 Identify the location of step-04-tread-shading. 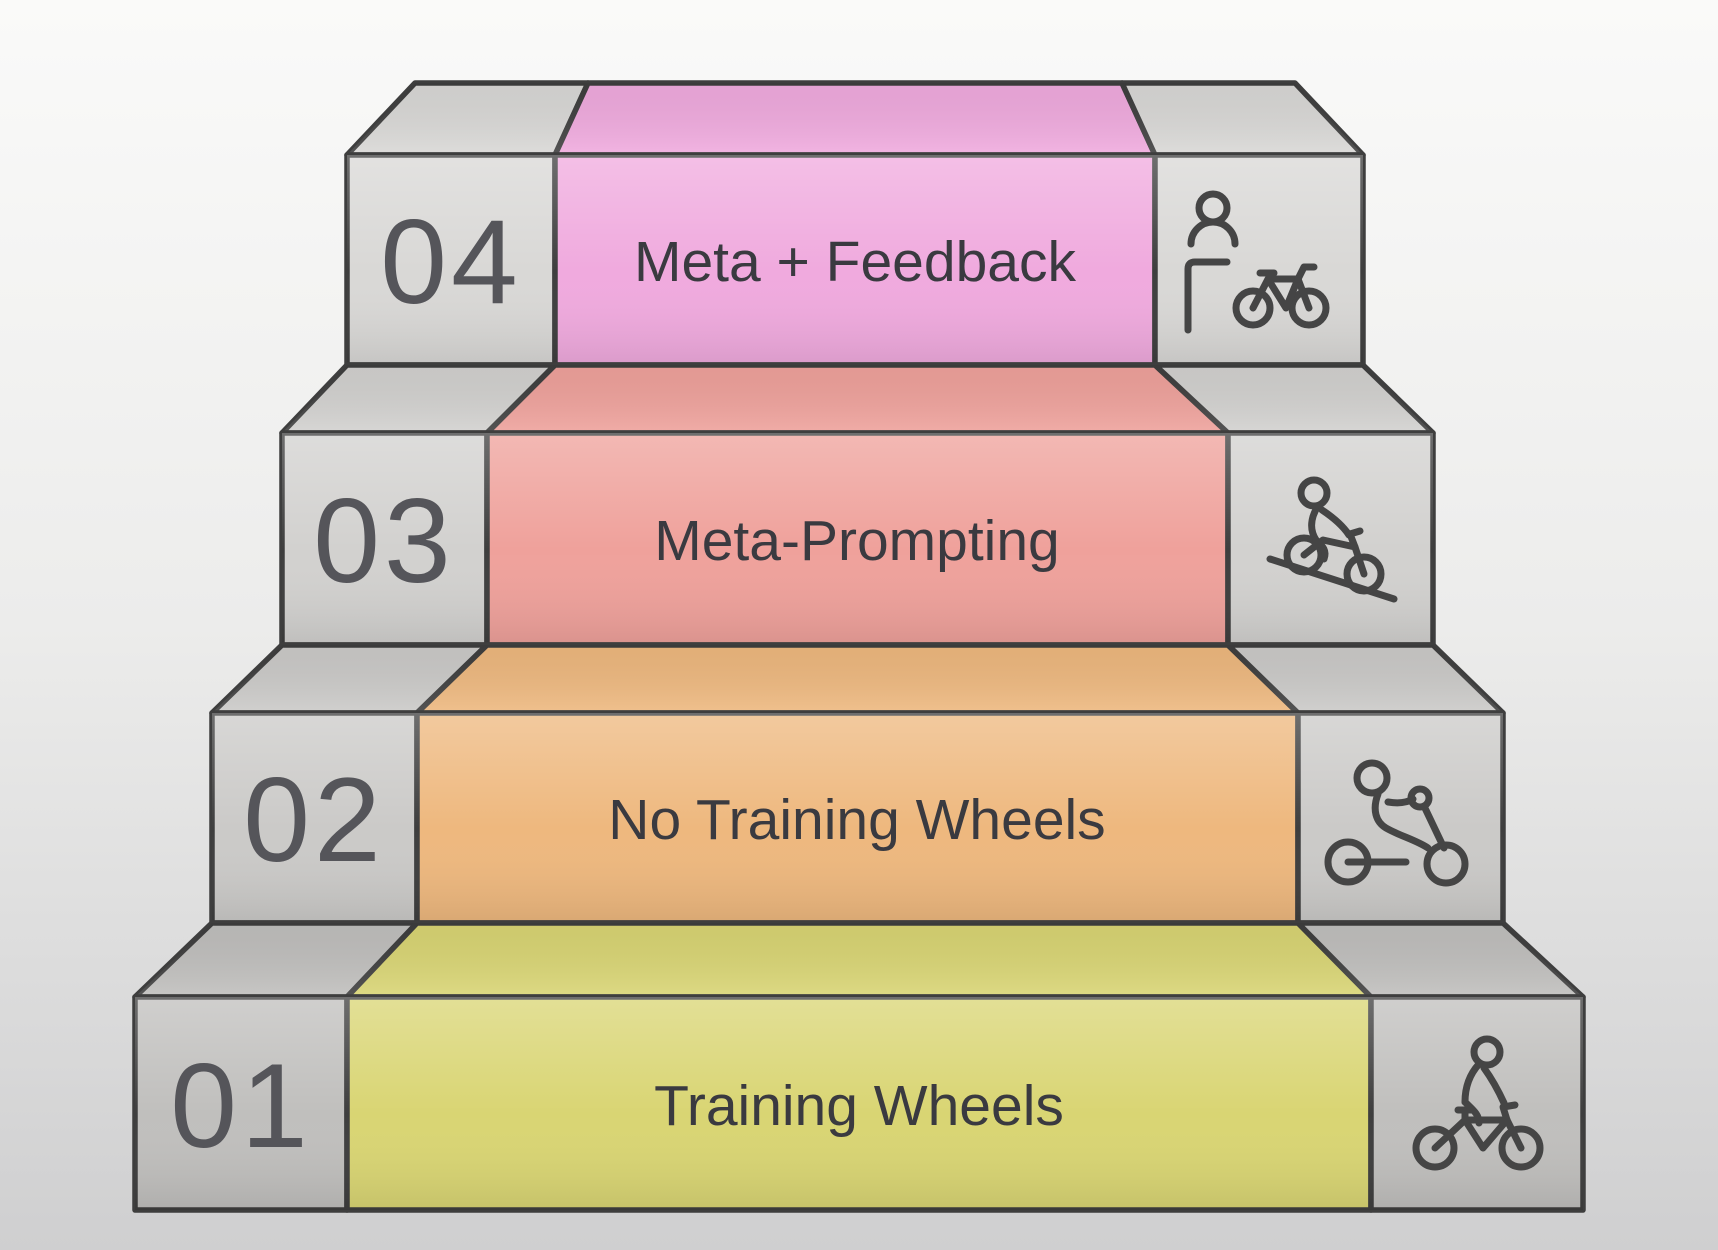
(855, 119).